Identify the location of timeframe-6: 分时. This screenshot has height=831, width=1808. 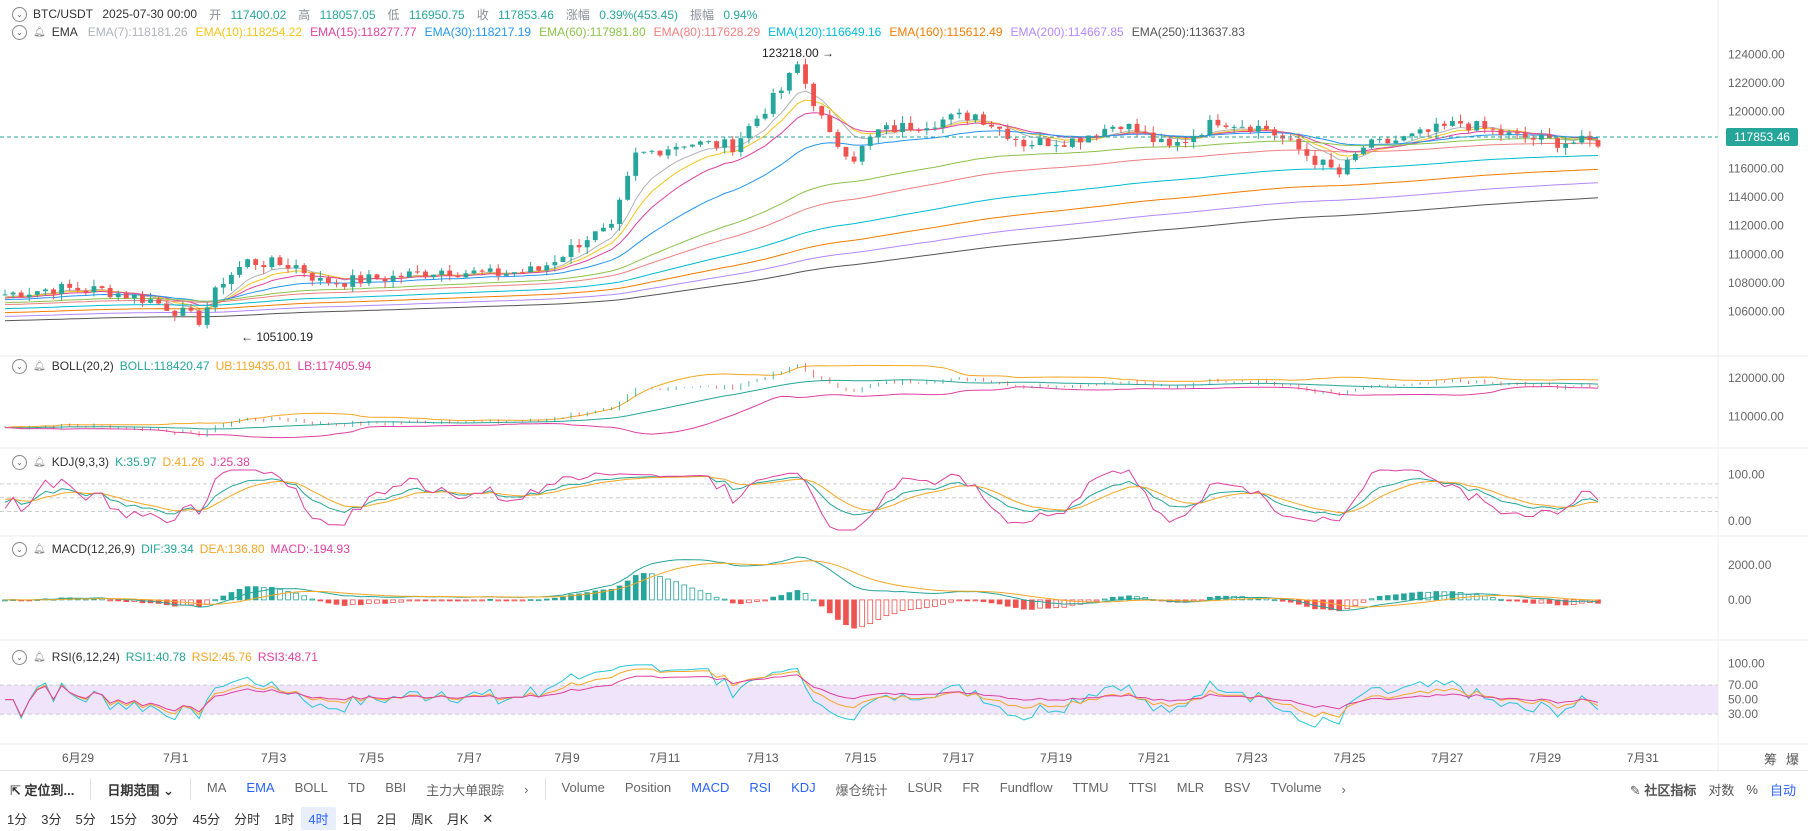
(247, 819).